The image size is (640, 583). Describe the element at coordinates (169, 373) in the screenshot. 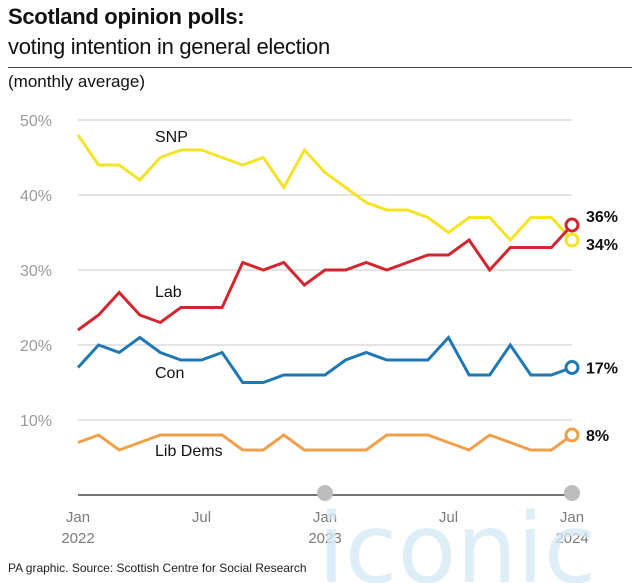

I see `series-label: Con` at that location.